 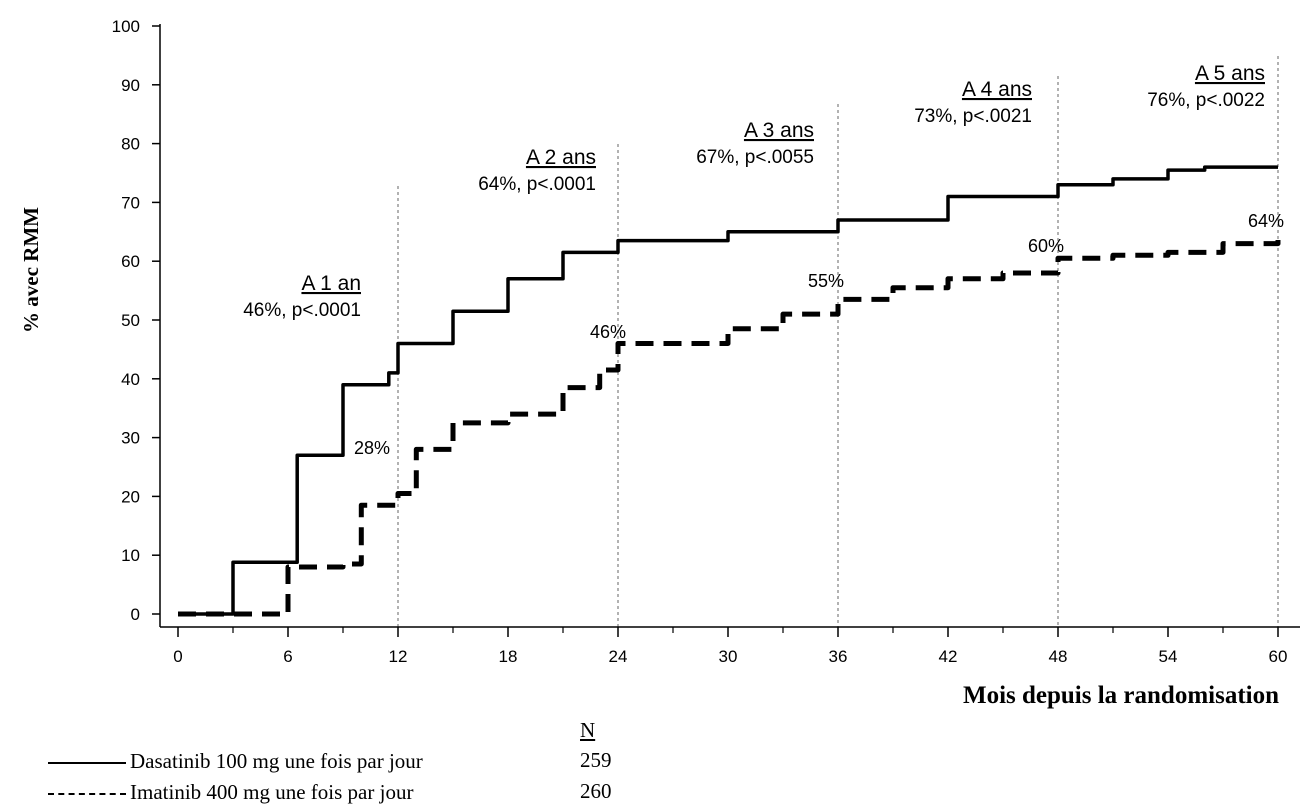 What do you see at coordinates (130, 202) in the screenshot?
I see `y-tick-label: 70` at bounding box center [130, 202].